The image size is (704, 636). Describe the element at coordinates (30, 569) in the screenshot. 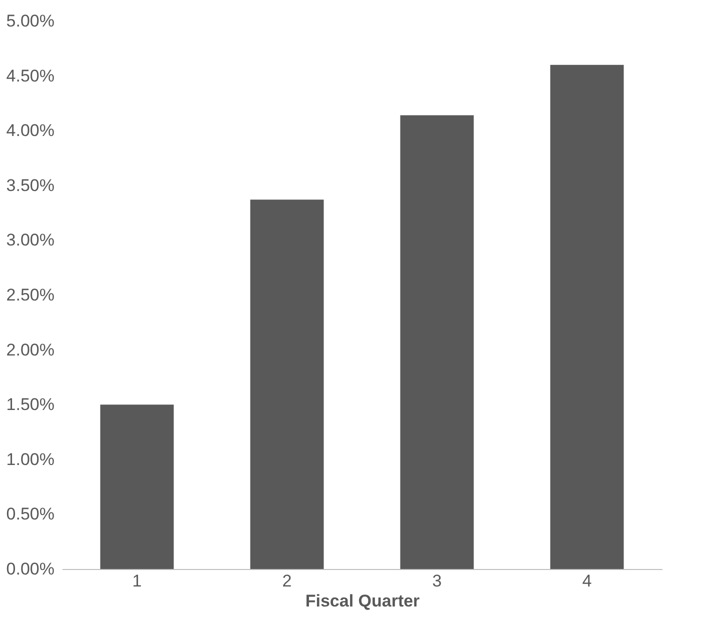

I see `y-tick-label: 0.00%` at that location.